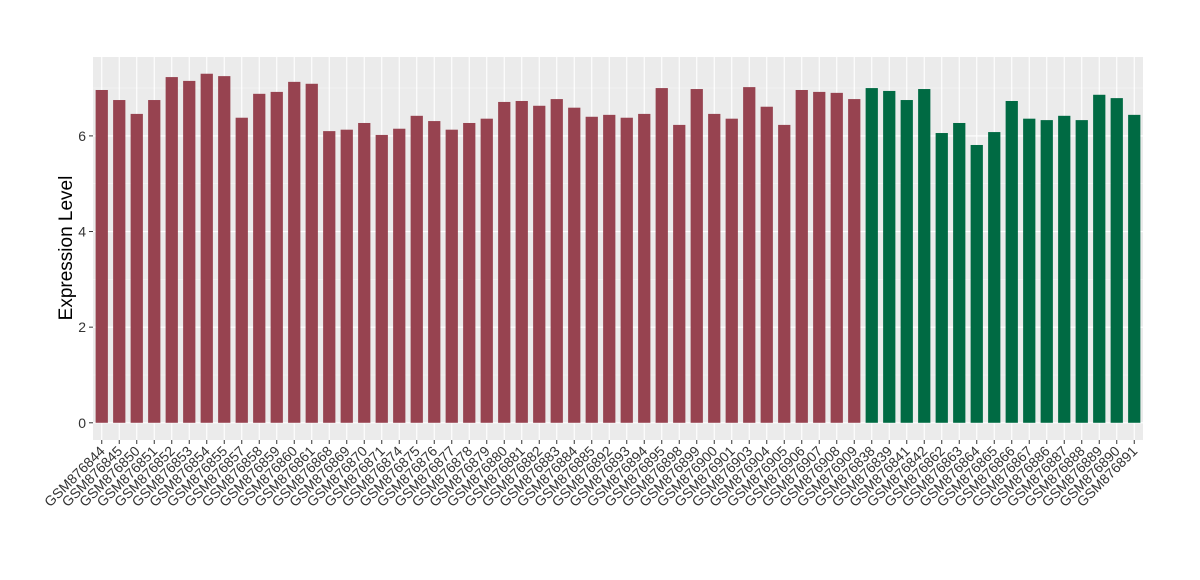  I want to click on y-tick-label: 4, so click(82, 232).